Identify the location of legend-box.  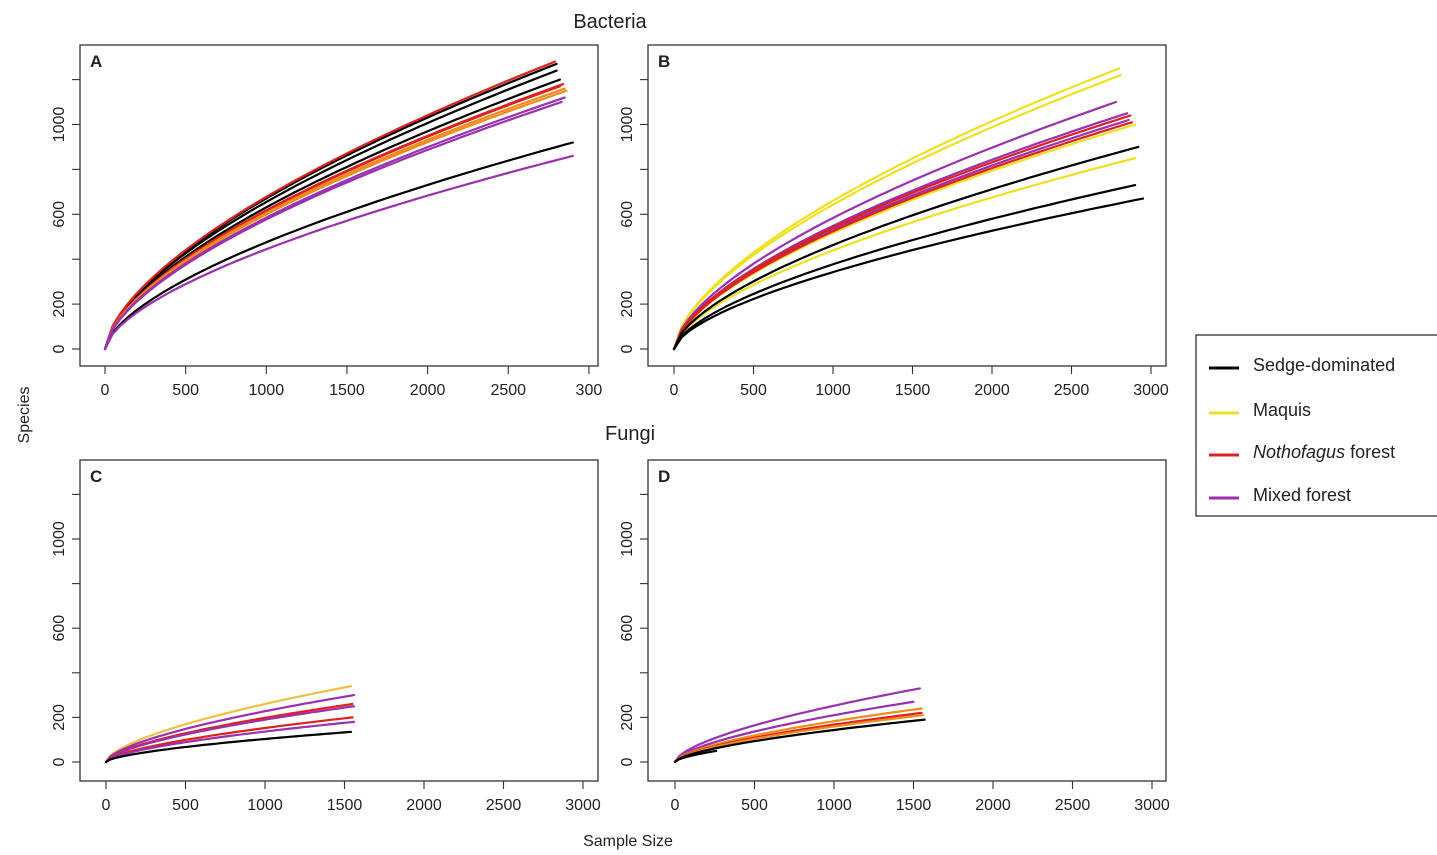
(1316, 425).